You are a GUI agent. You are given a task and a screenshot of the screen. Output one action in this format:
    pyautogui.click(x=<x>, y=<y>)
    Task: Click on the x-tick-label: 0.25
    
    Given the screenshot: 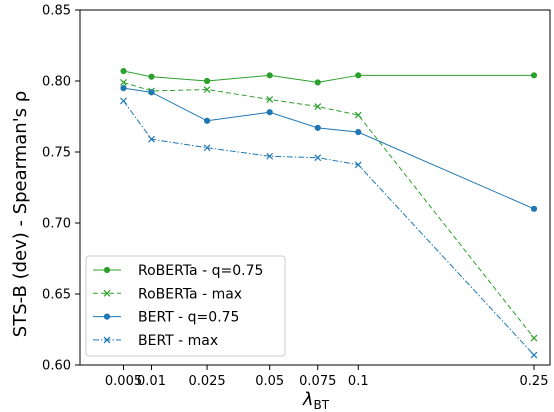 What is the action you would take?
    pyautogui.click(x=534, y=381)
    